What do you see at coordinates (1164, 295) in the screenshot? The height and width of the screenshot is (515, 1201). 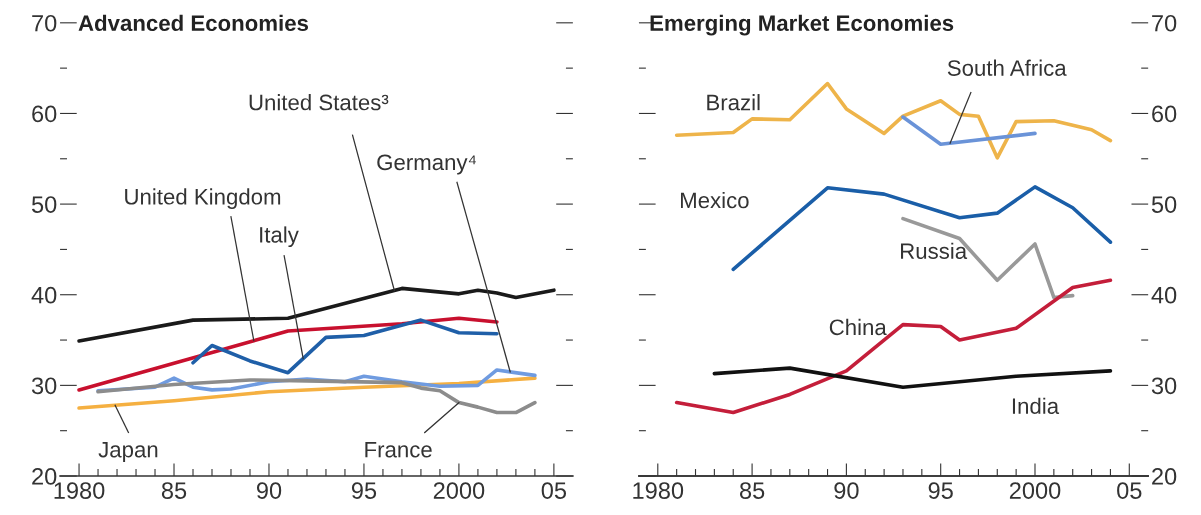 I see `y2-tick-label: 40` at bounding box center [1164, 295].